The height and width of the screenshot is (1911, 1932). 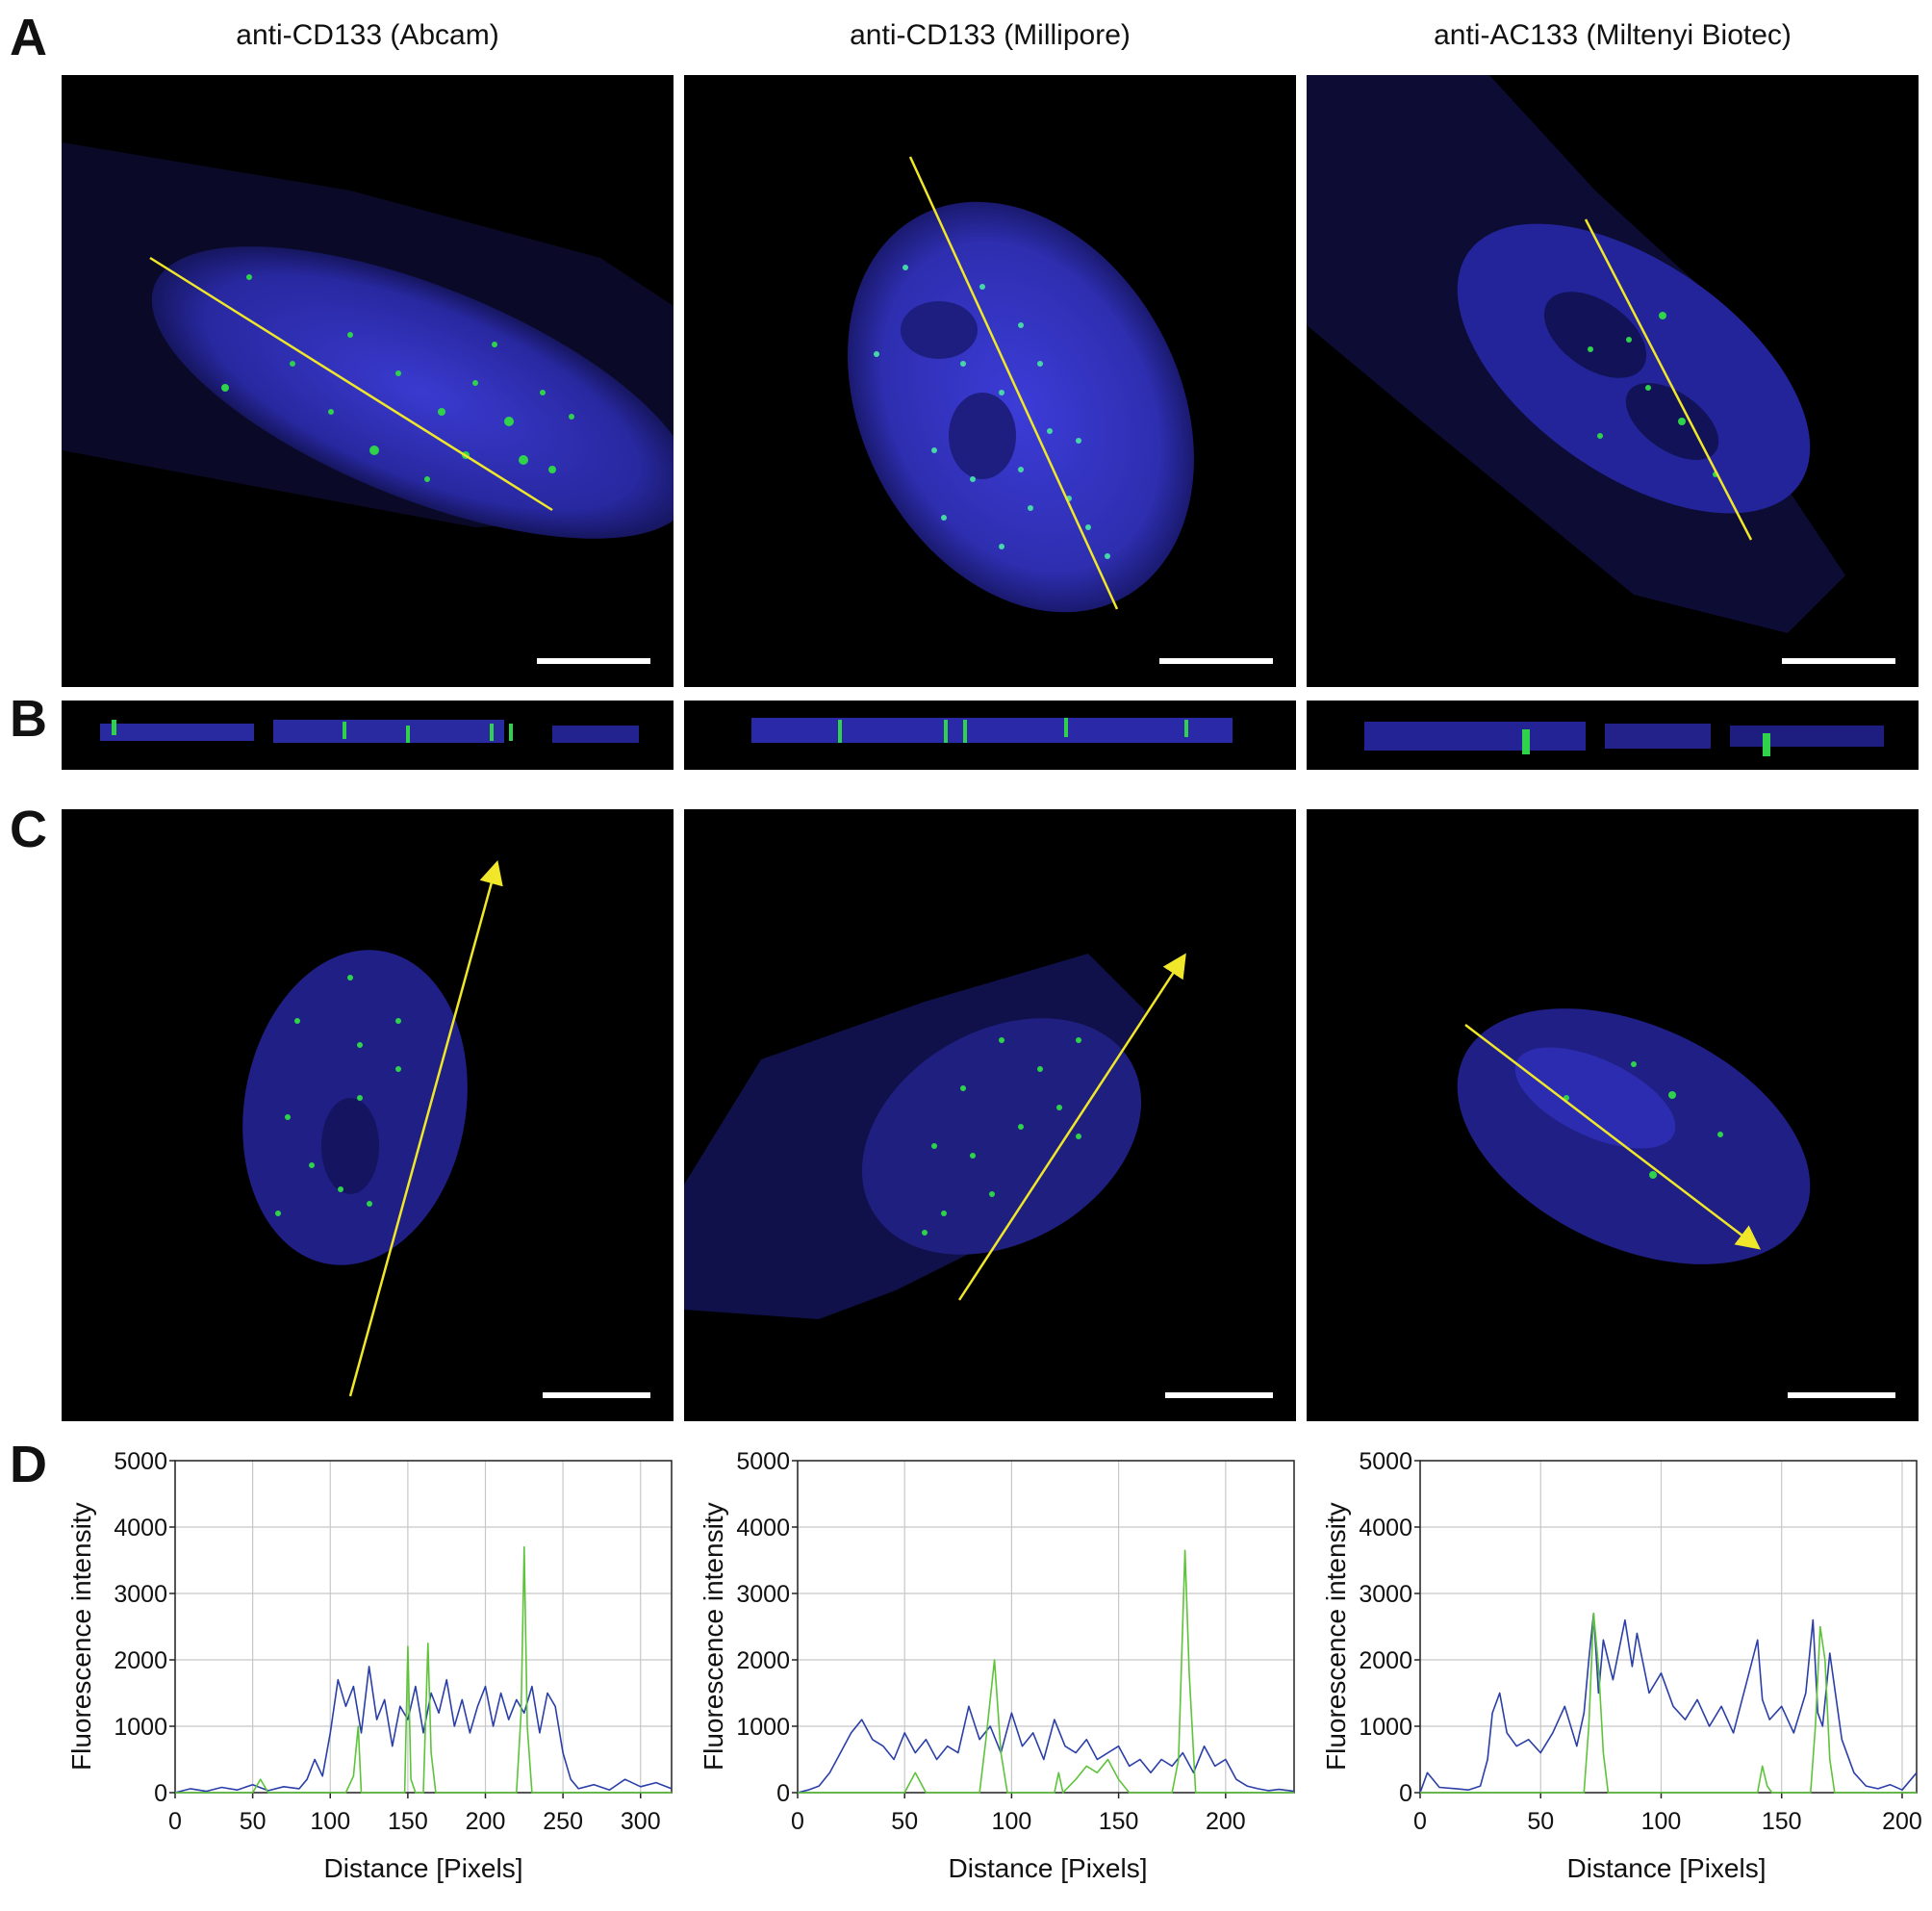 I want to click on panel-label-a: A, so click(x=28, y=37).